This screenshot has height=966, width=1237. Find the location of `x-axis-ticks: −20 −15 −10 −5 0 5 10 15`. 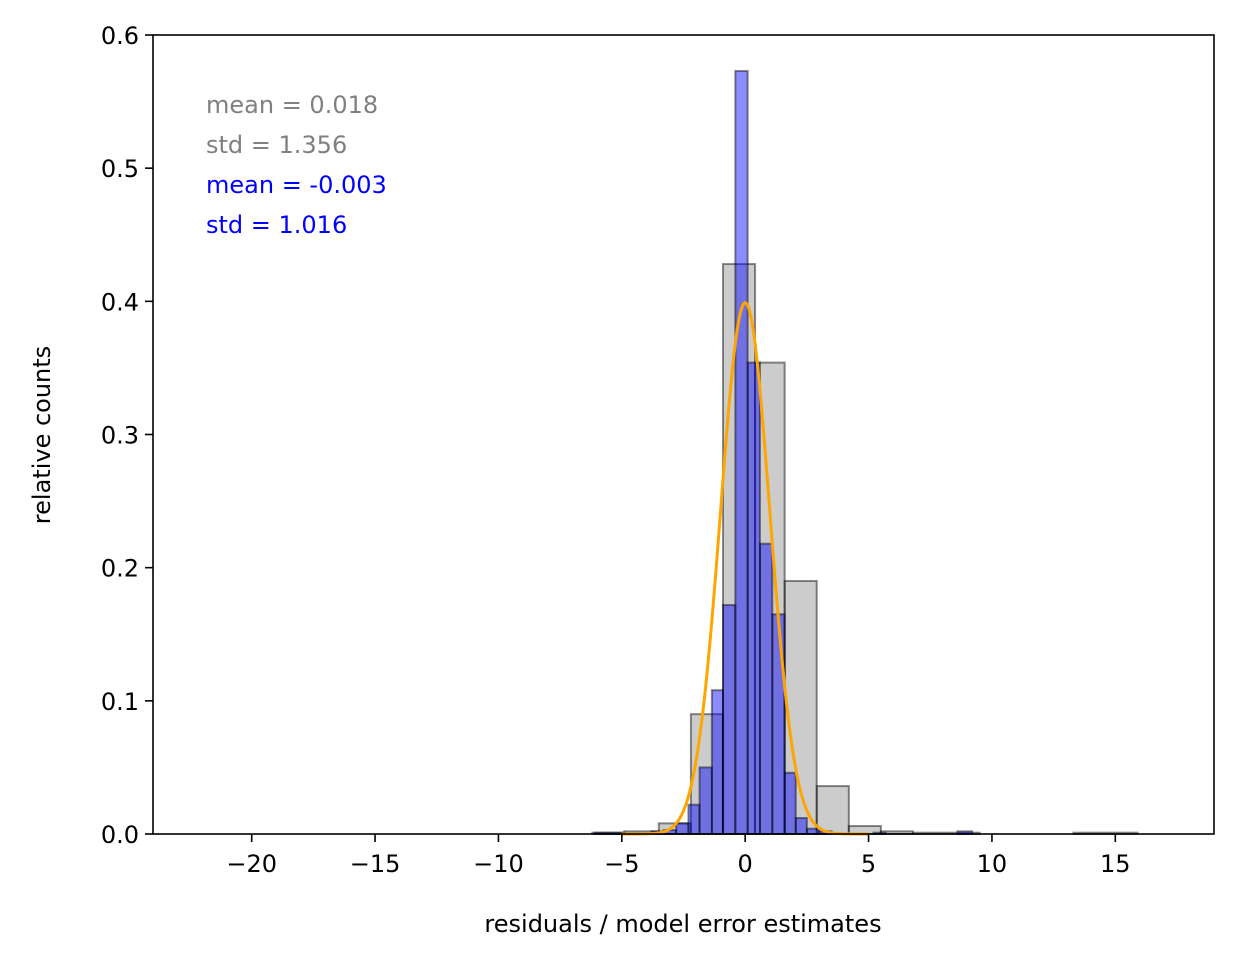

x-axis-ticks: −20 −15 −10 −5 0 5 10 15 is located at coordinates (678, 856).